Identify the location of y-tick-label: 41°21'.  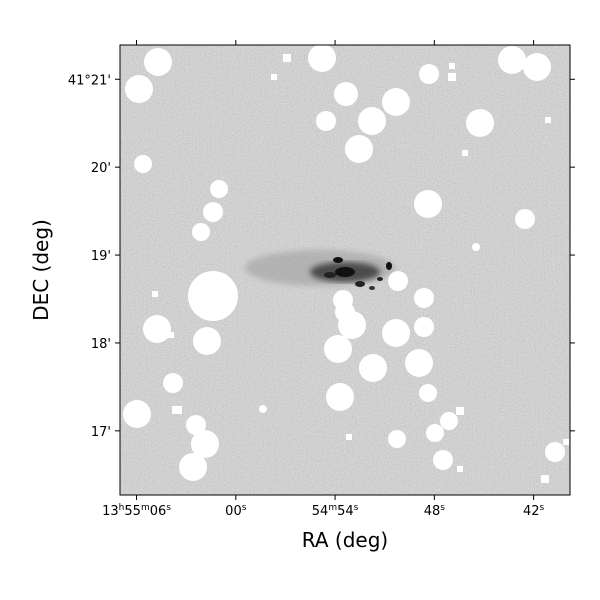
(89, 80).